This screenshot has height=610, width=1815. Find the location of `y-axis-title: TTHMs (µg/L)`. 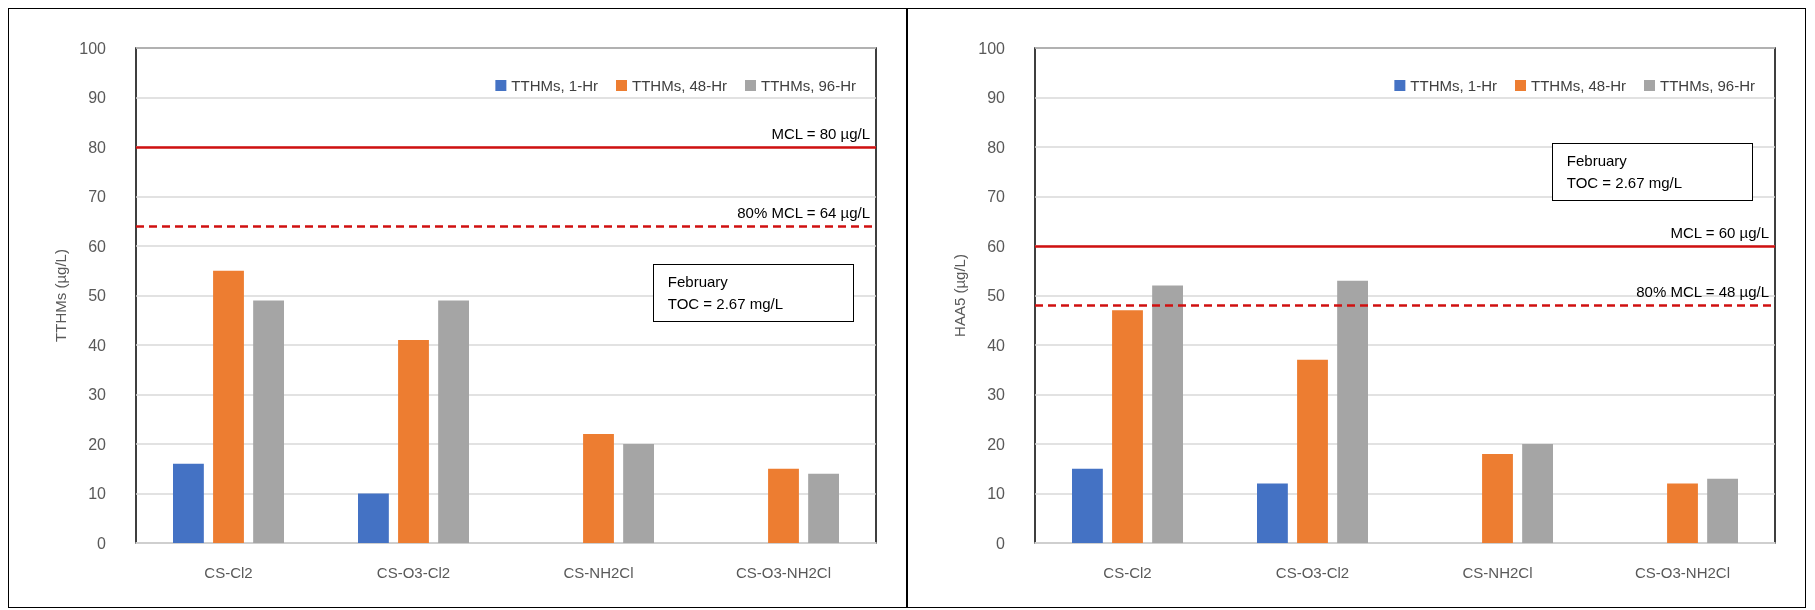

y-axis-title: TTHMs (µg/L) is located at coordinates (61, 295).